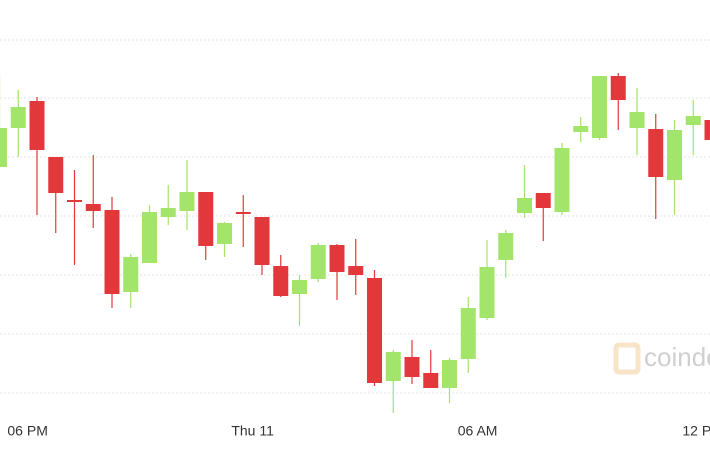  Describe the element at coordinates (252, 431) in the screenshot. I see `x-tick-label: Thu 11` at that location.